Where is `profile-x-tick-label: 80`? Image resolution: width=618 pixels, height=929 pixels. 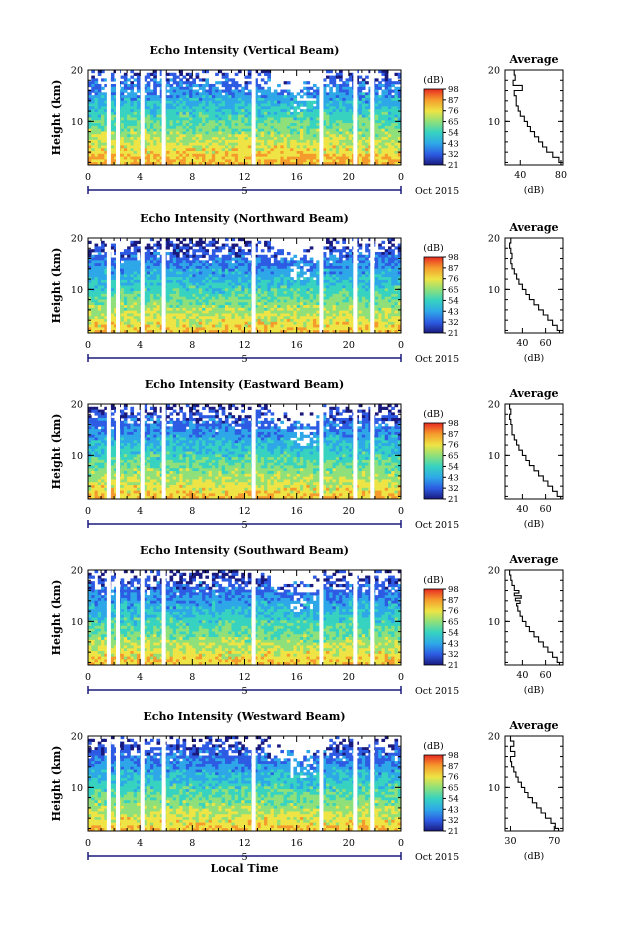
profile-x-tick-label: 80 is located at coordinates (561, 175).